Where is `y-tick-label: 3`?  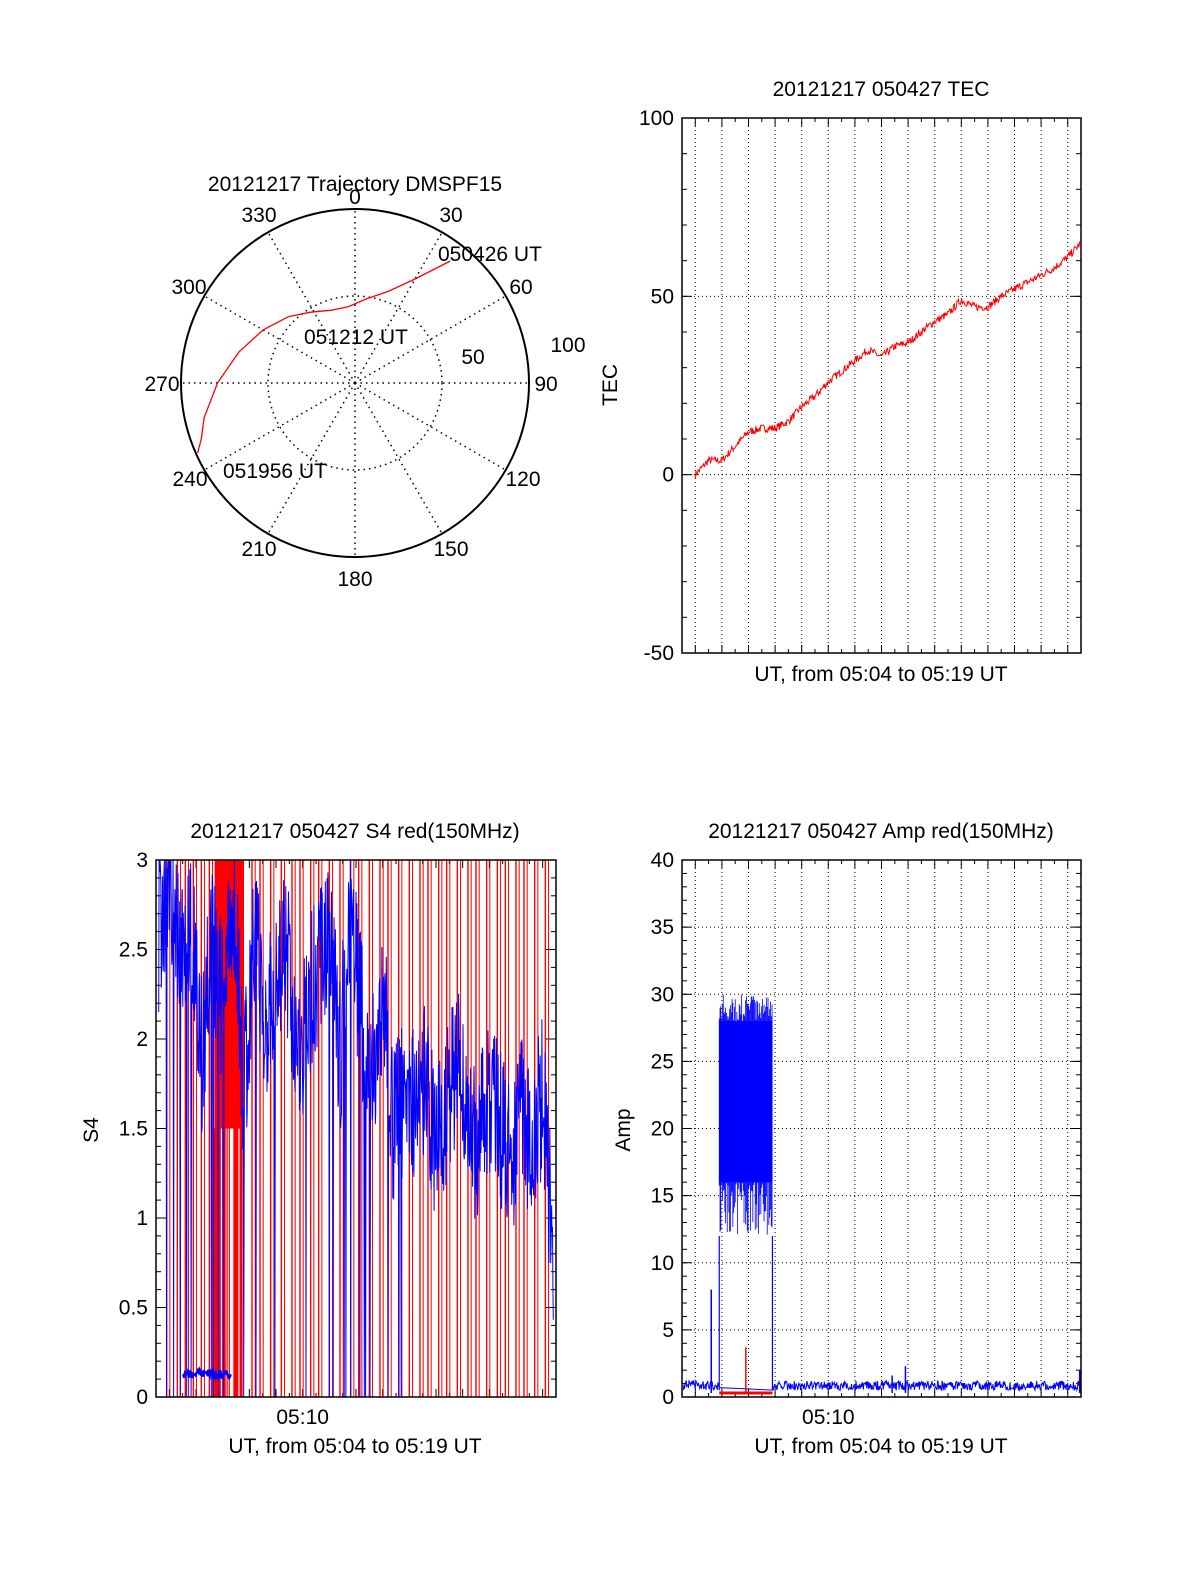 y-tick-label: 3 is located at coordinates (142, 860).